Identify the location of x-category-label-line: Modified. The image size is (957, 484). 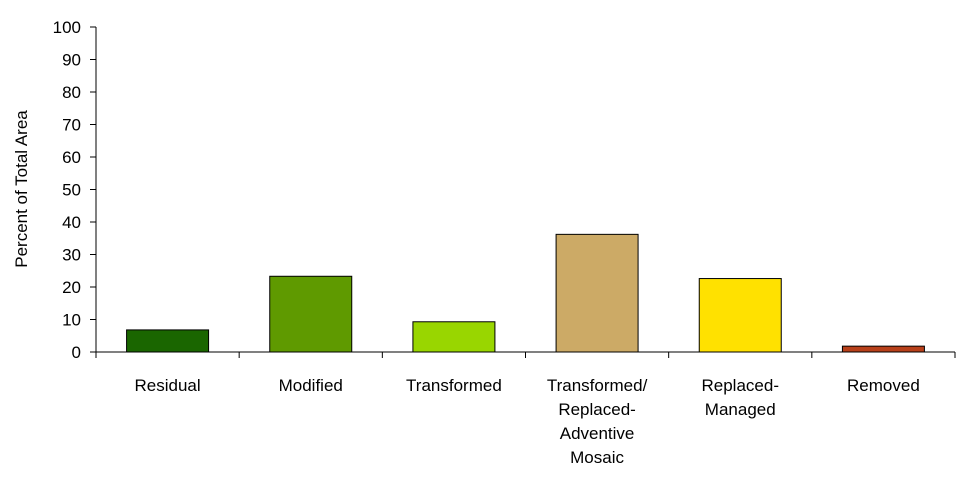
(311, 385).